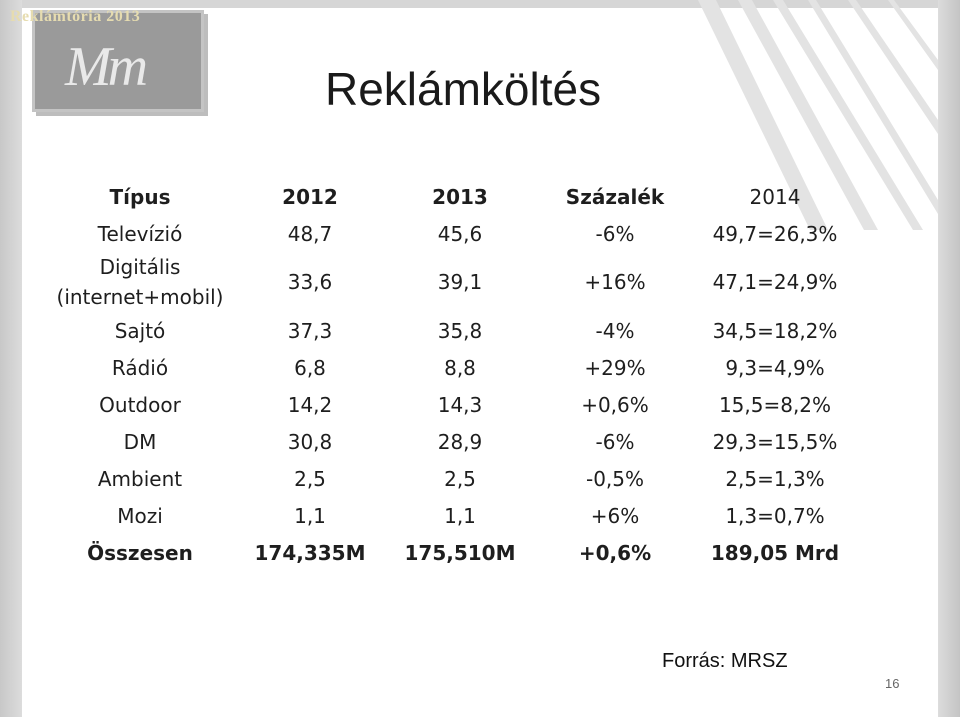 The width and height of the screenshot is (960, 717). Describe the element at coordinates (140, 478) in the screenshot. I see `cell-type: Ambient` at that location.